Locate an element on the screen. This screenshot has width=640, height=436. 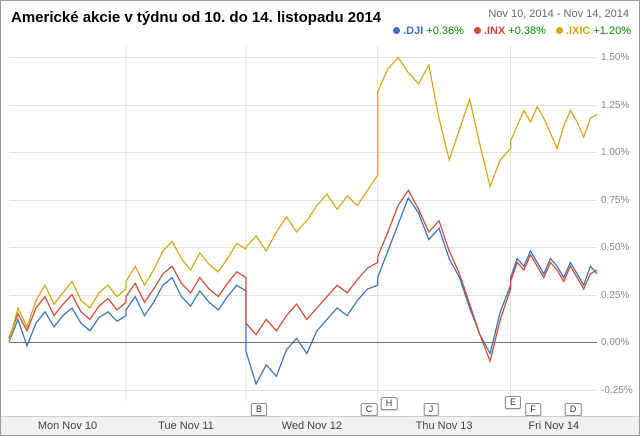
legend-item-dji: .DJI +0.36% is located at coordinates (428, 31).